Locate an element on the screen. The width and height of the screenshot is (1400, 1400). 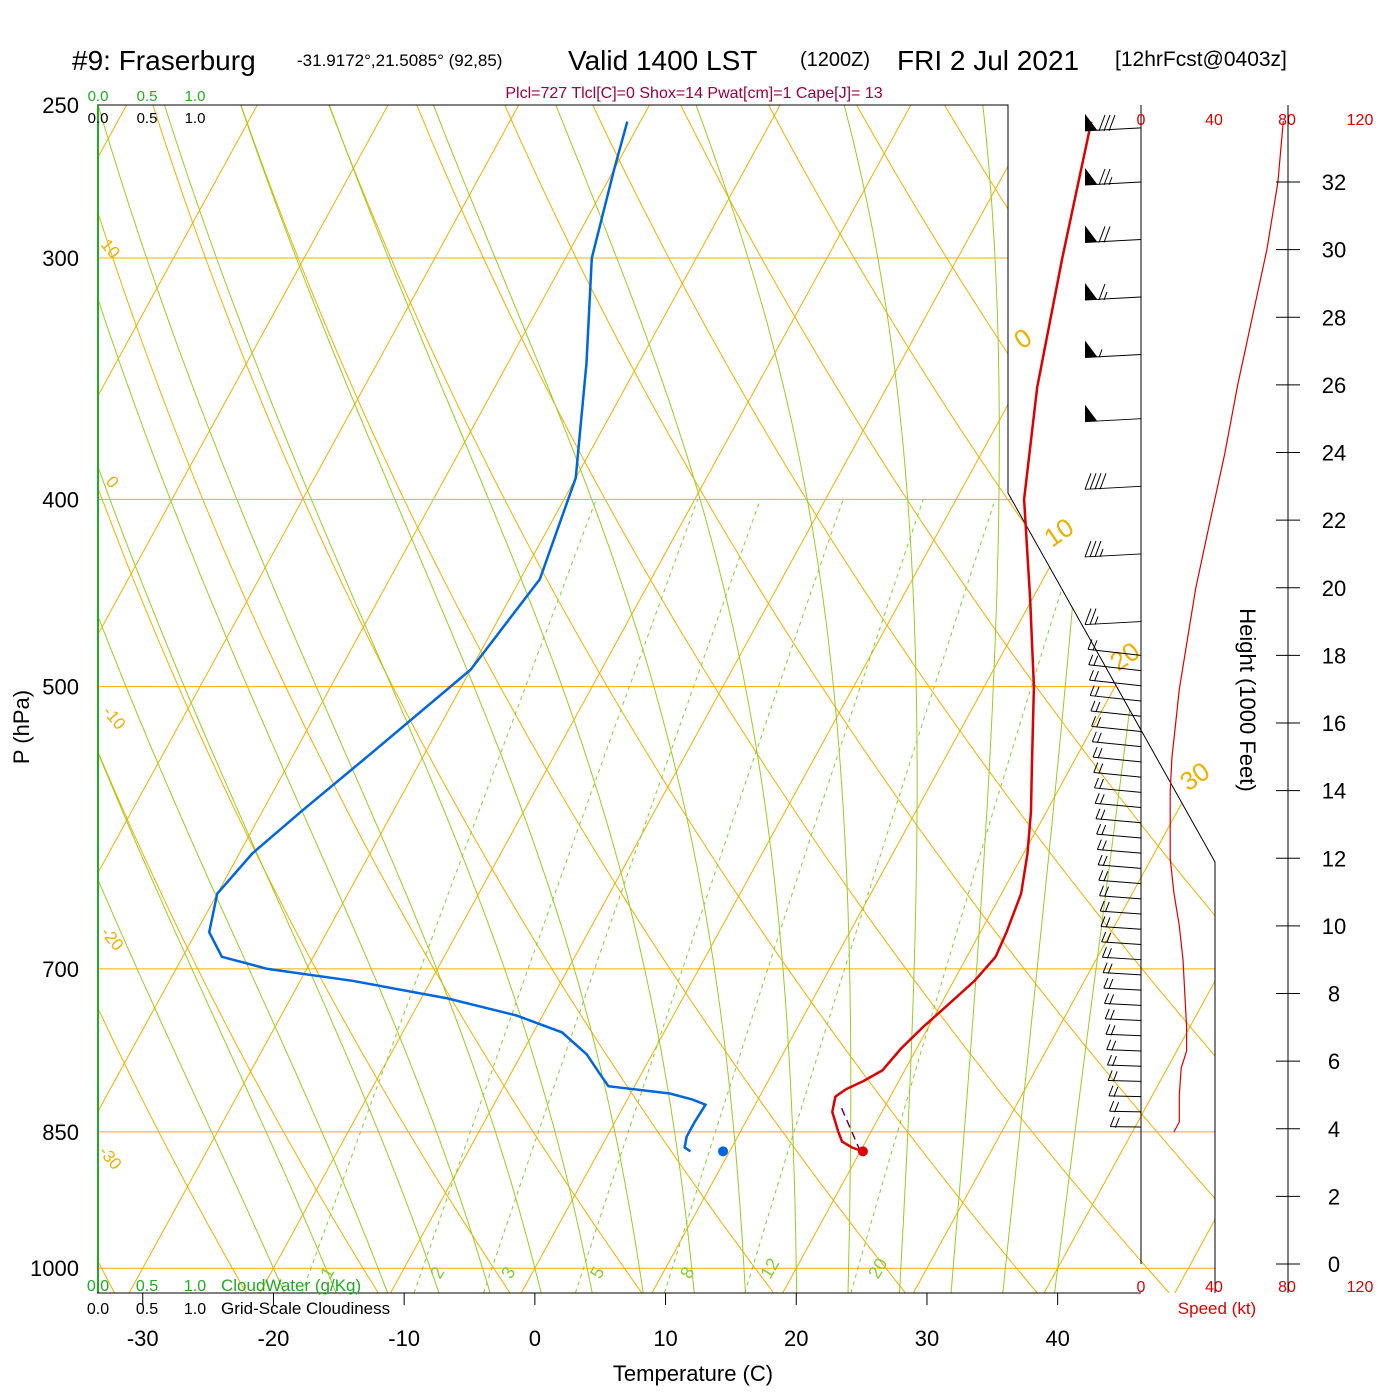
speed-tick-top: 40 is located at coordinates (1214, 120).